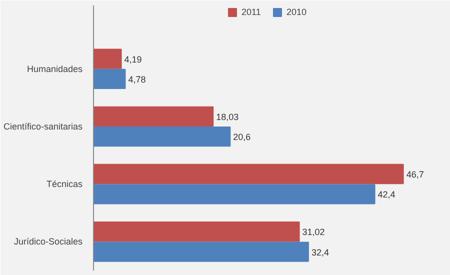  Describe the element at coordinates (387, 195) in the screenshot. I see `data-label: 42,4` at that location.